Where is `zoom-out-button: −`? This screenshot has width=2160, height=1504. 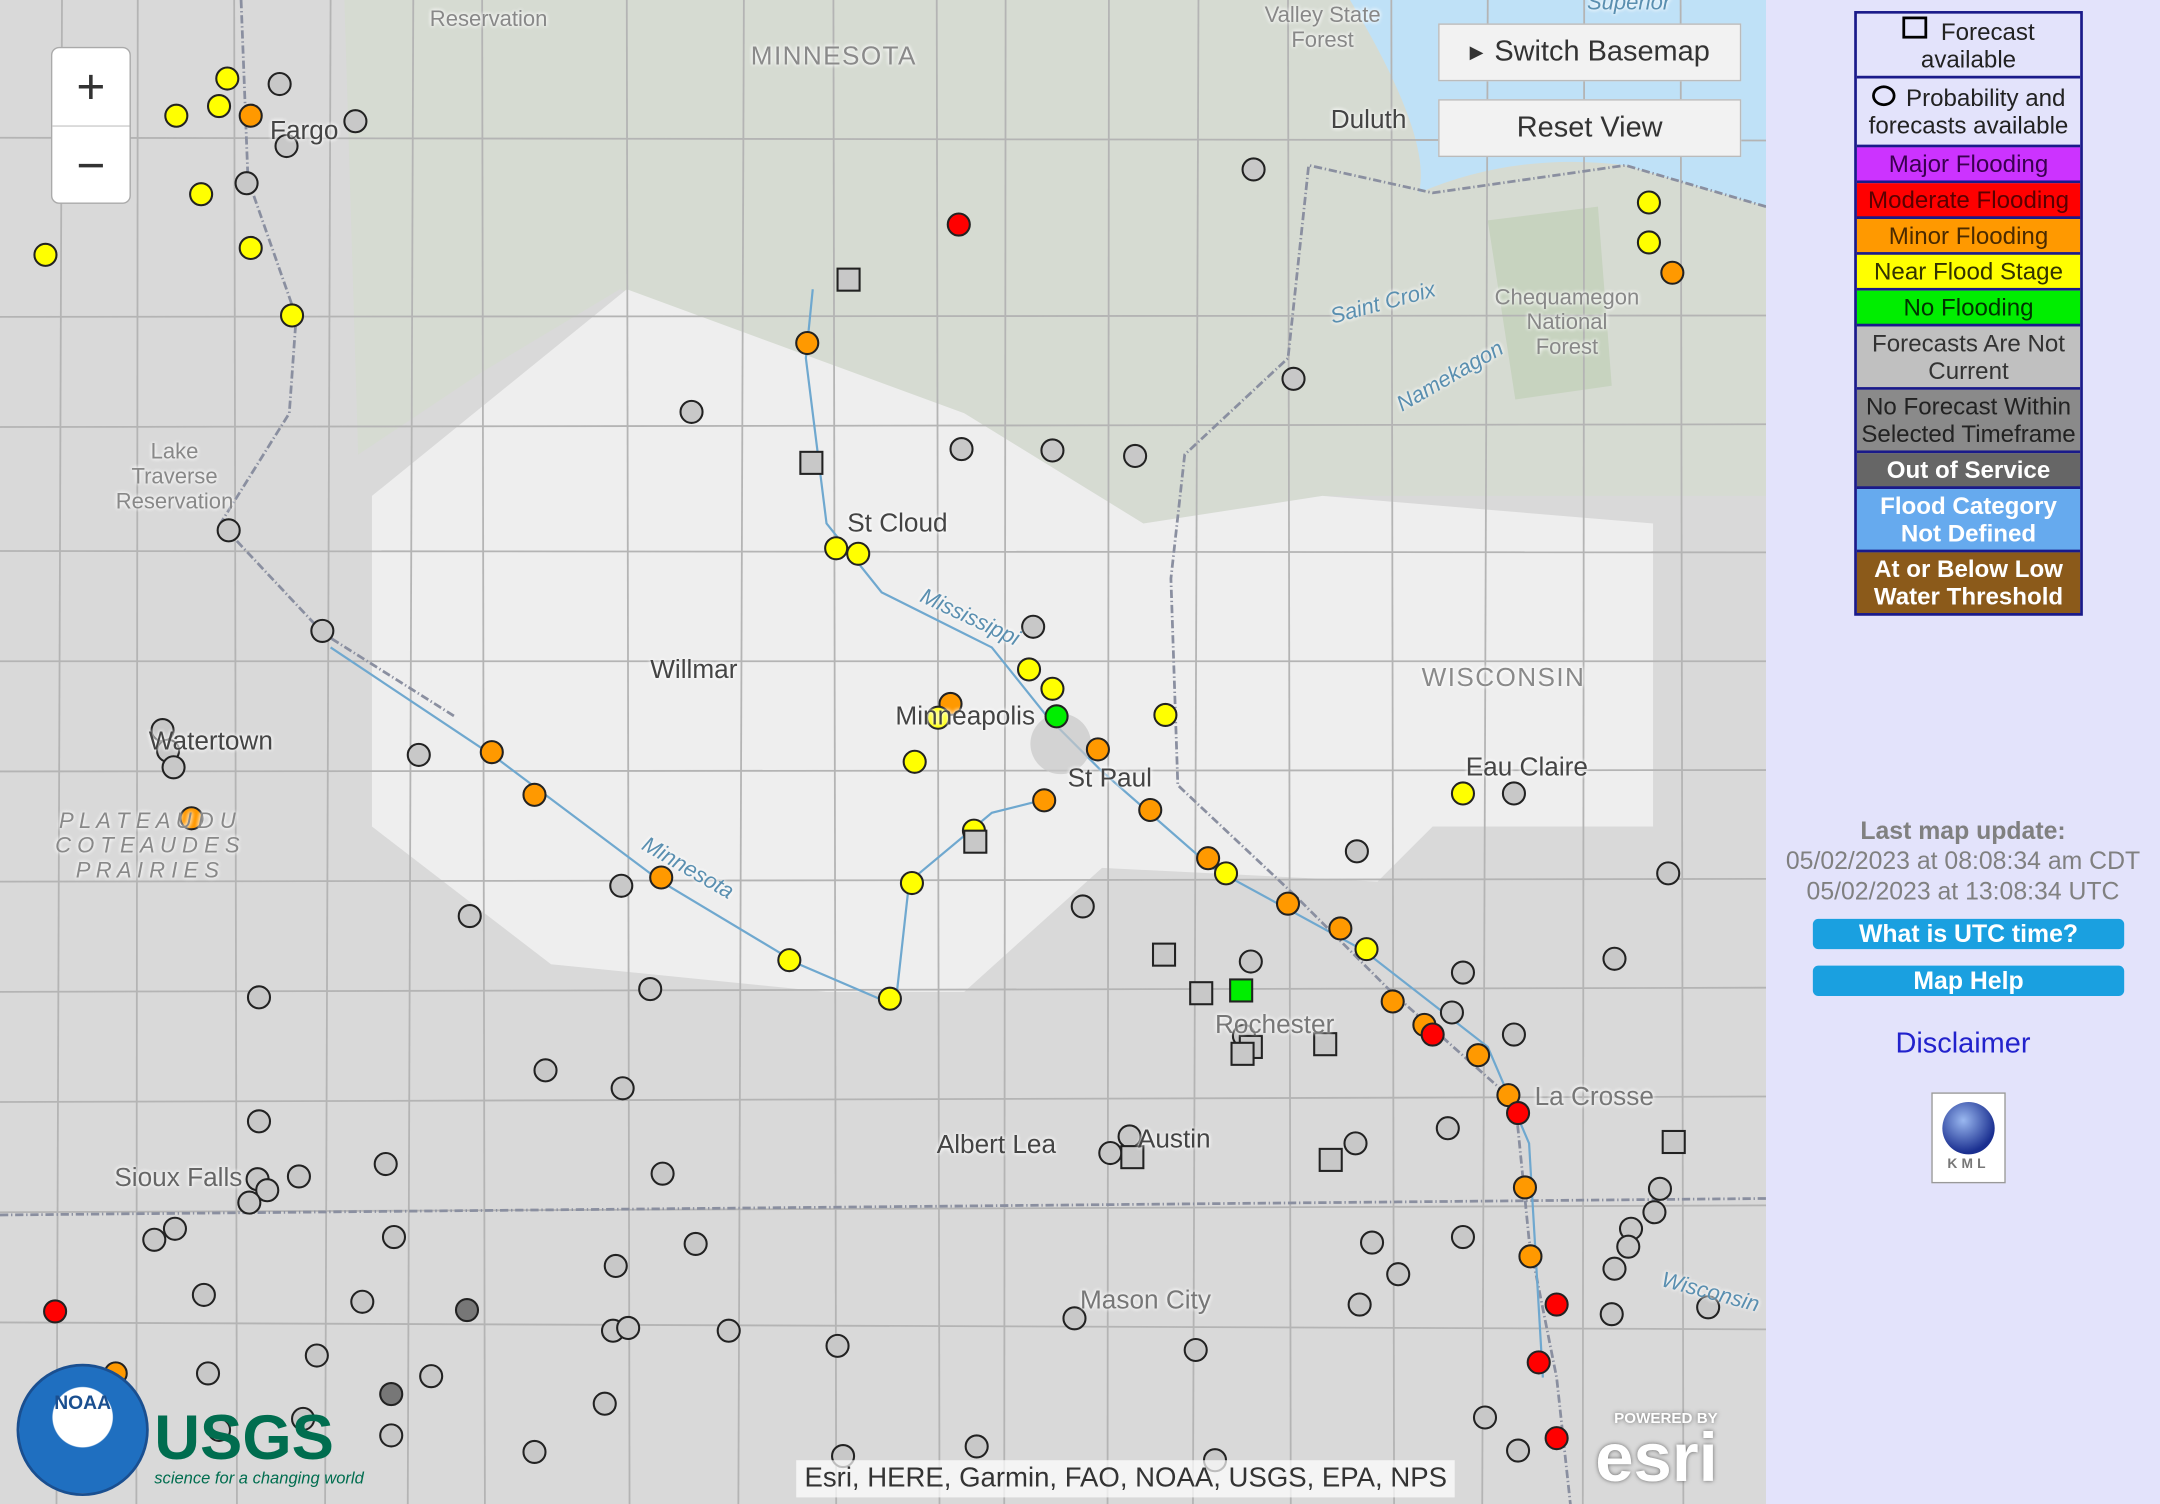 zoom-out-button: − is located at coordinates (91, 164).